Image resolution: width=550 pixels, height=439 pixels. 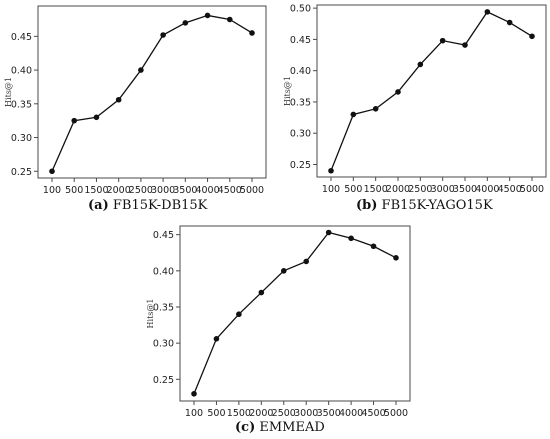 What do you see at coordinates (141, 190) in the screenshot?
I see `x-tick-label-a-4: 2500` at bounding box center [141, 190].